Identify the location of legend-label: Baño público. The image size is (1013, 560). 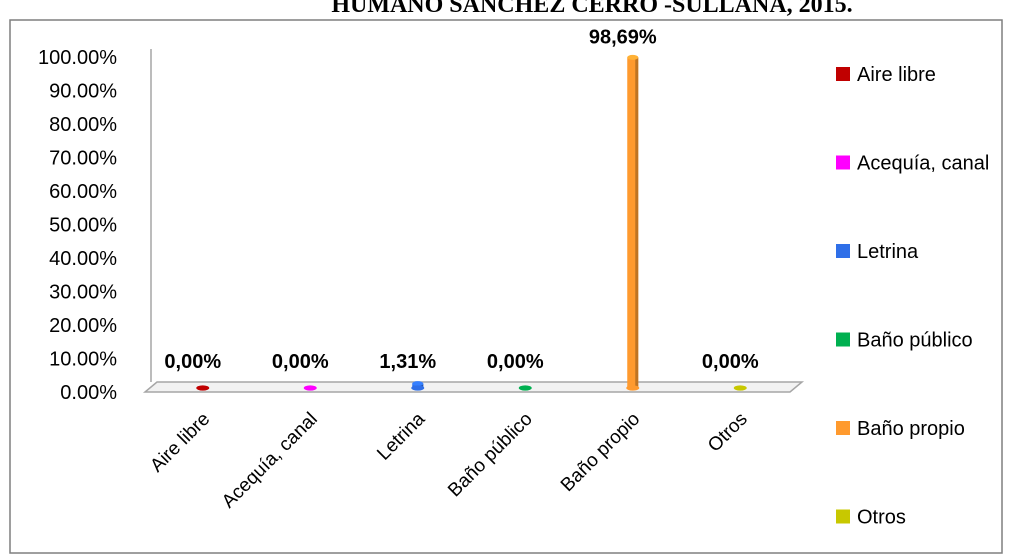
(915, 341).